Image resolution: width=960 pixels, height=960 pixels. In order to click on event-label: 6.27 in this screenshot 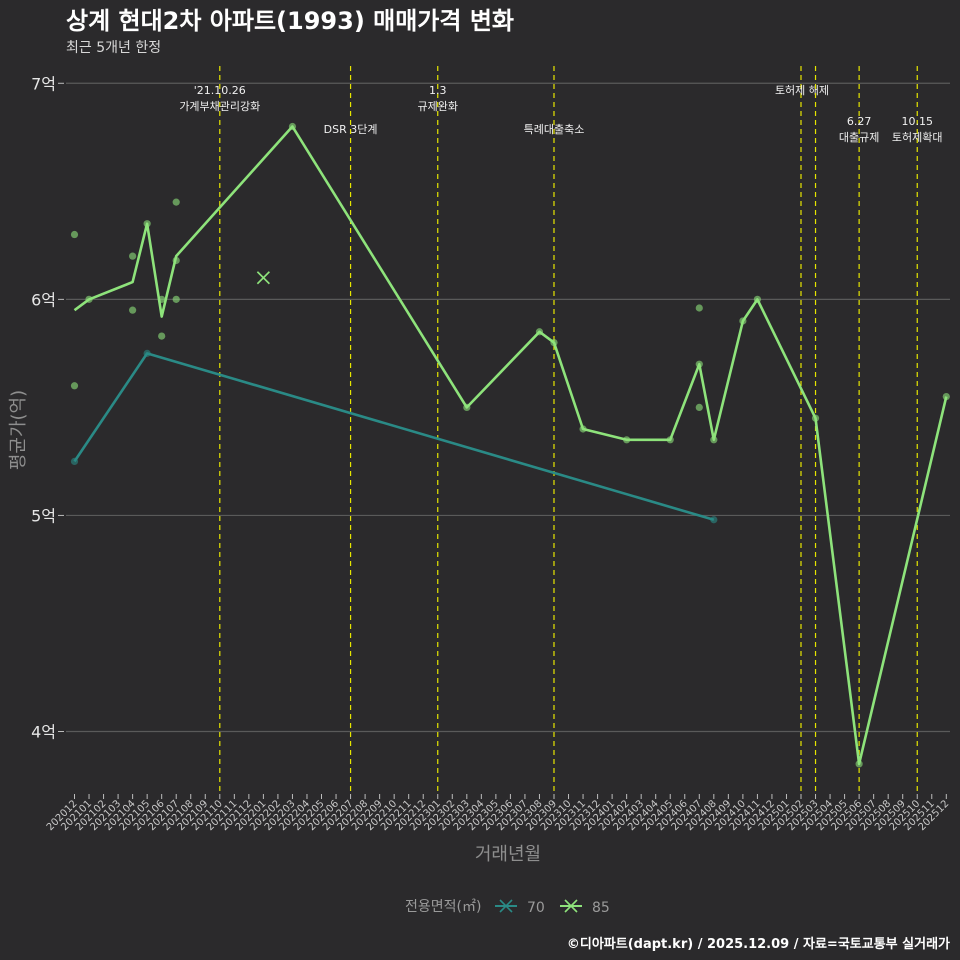, I will do `click(859, 121)`.